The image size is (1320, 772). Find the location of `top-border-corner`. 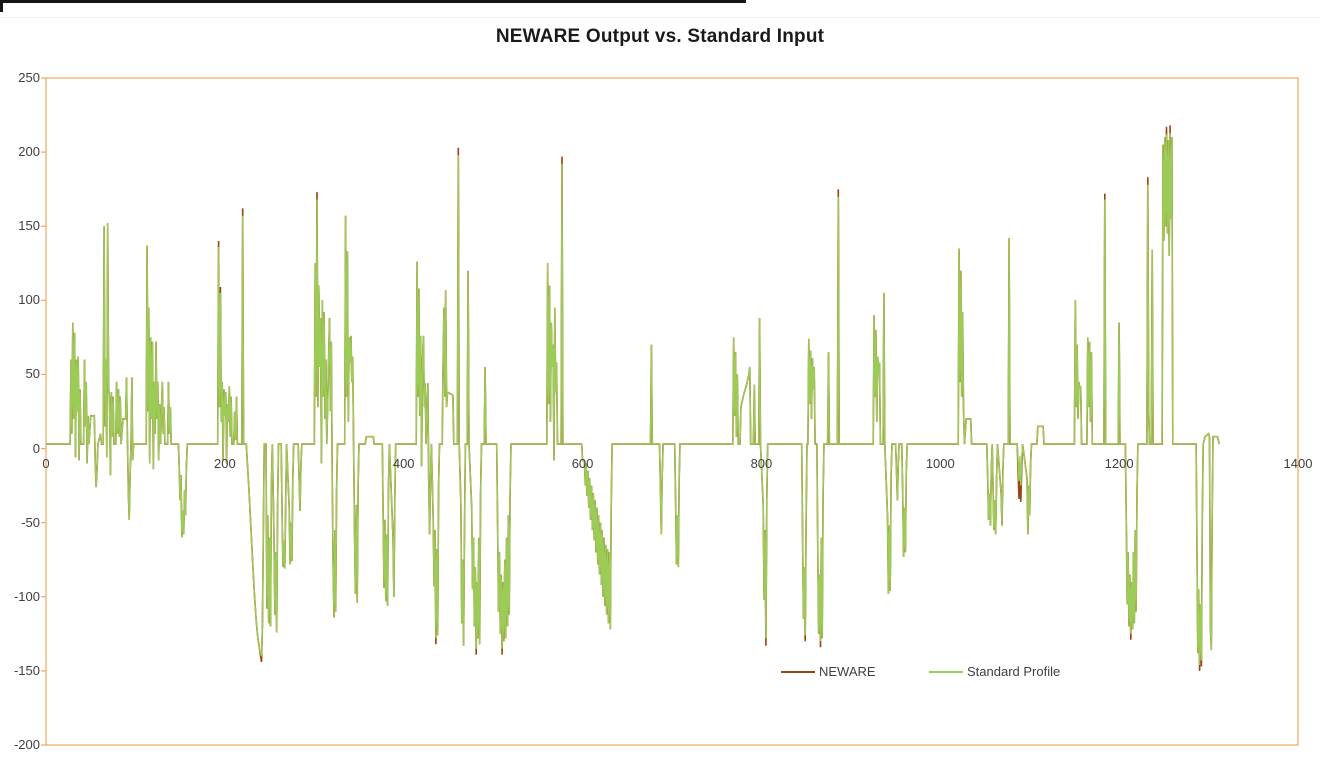

top-border-corner is located at coordinates (1, 6).